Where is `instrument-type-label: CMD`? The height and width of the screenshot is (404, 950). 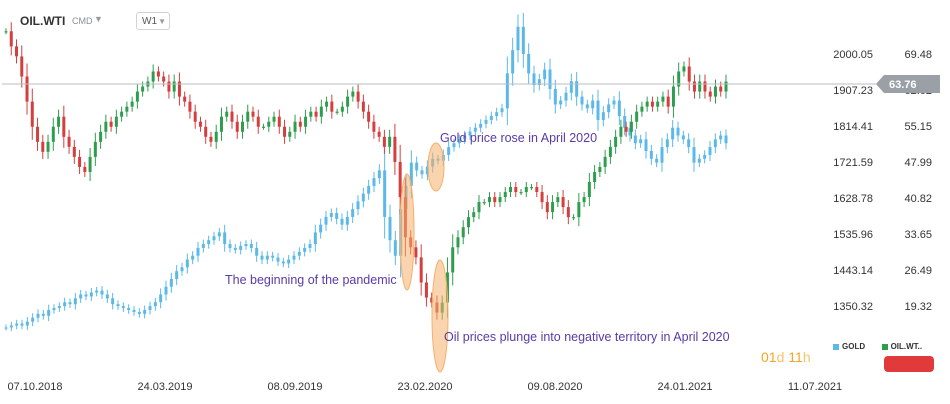
instrument-type-label: CMD is located at coordinates (82, 21).